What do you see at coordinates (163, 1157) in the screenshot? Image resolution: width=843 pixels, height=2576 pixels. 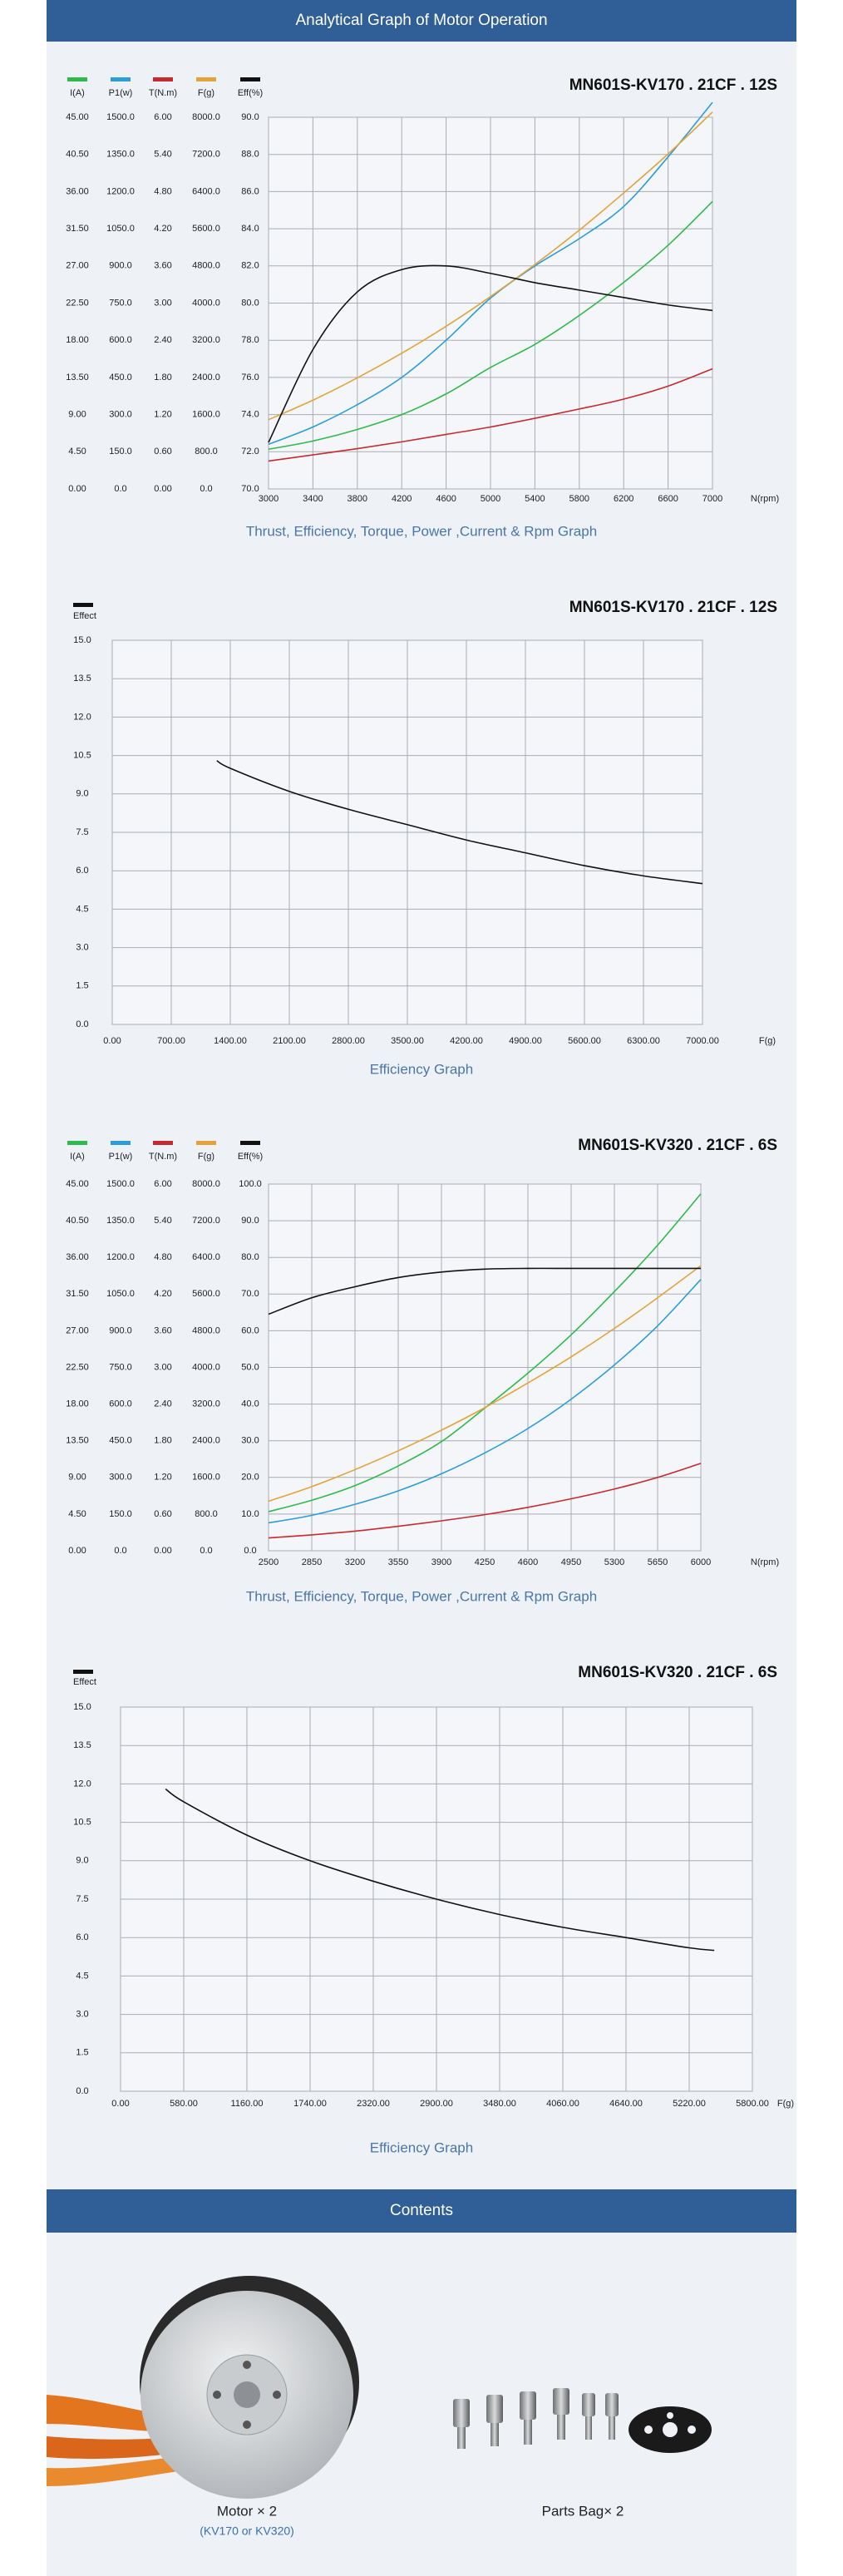 I see `legend-label: T(N.m)` at bounding box center [163, 1157].